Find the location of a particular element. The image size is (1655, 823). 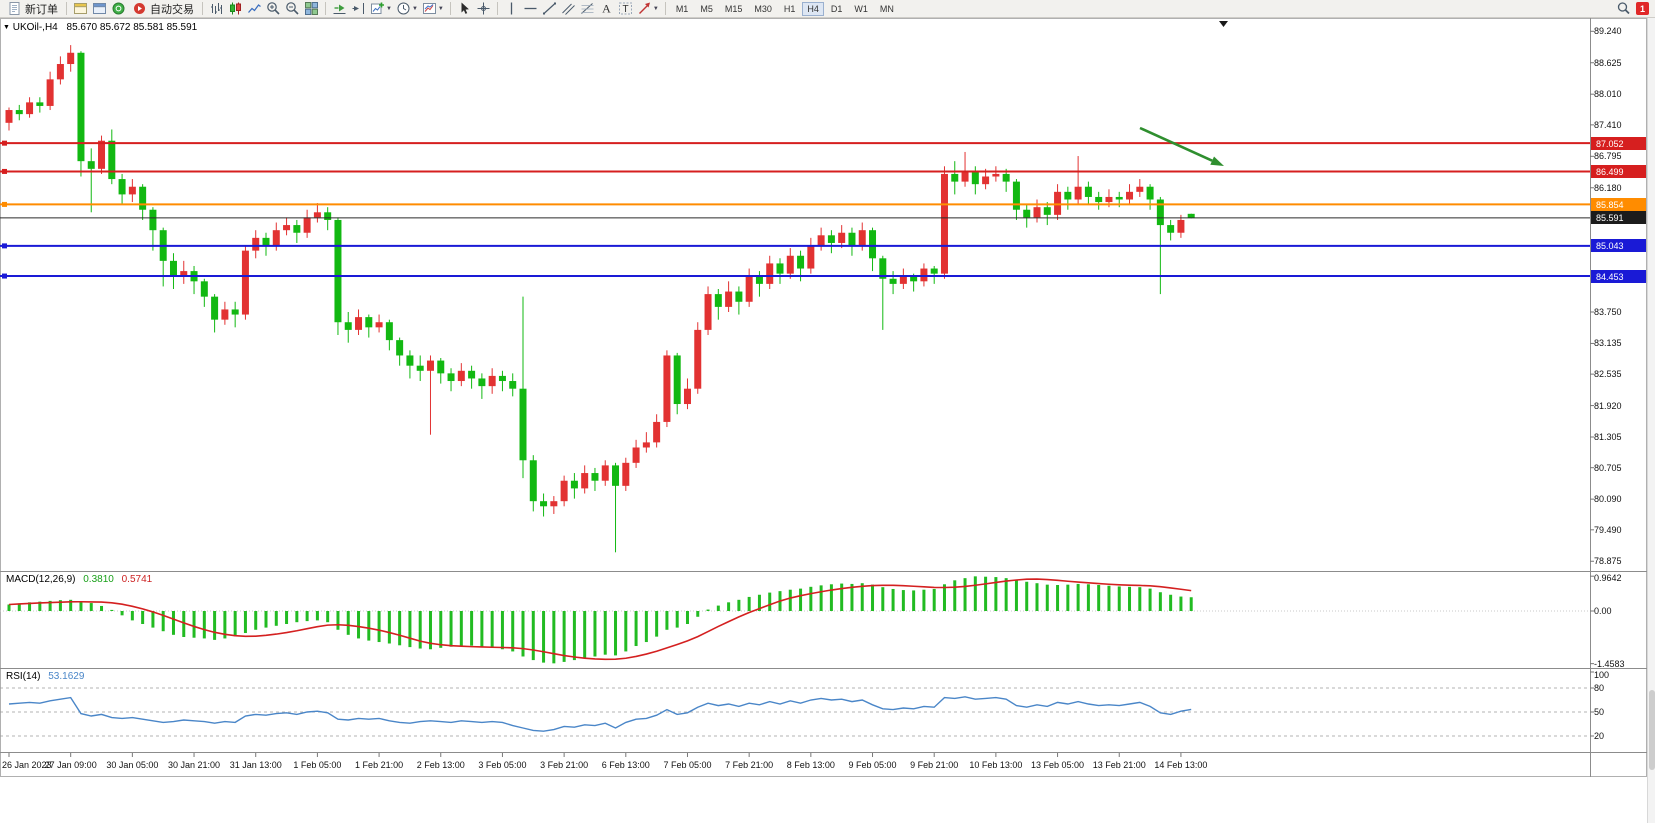

tile-windows-button is located at coordinates (311, 8).